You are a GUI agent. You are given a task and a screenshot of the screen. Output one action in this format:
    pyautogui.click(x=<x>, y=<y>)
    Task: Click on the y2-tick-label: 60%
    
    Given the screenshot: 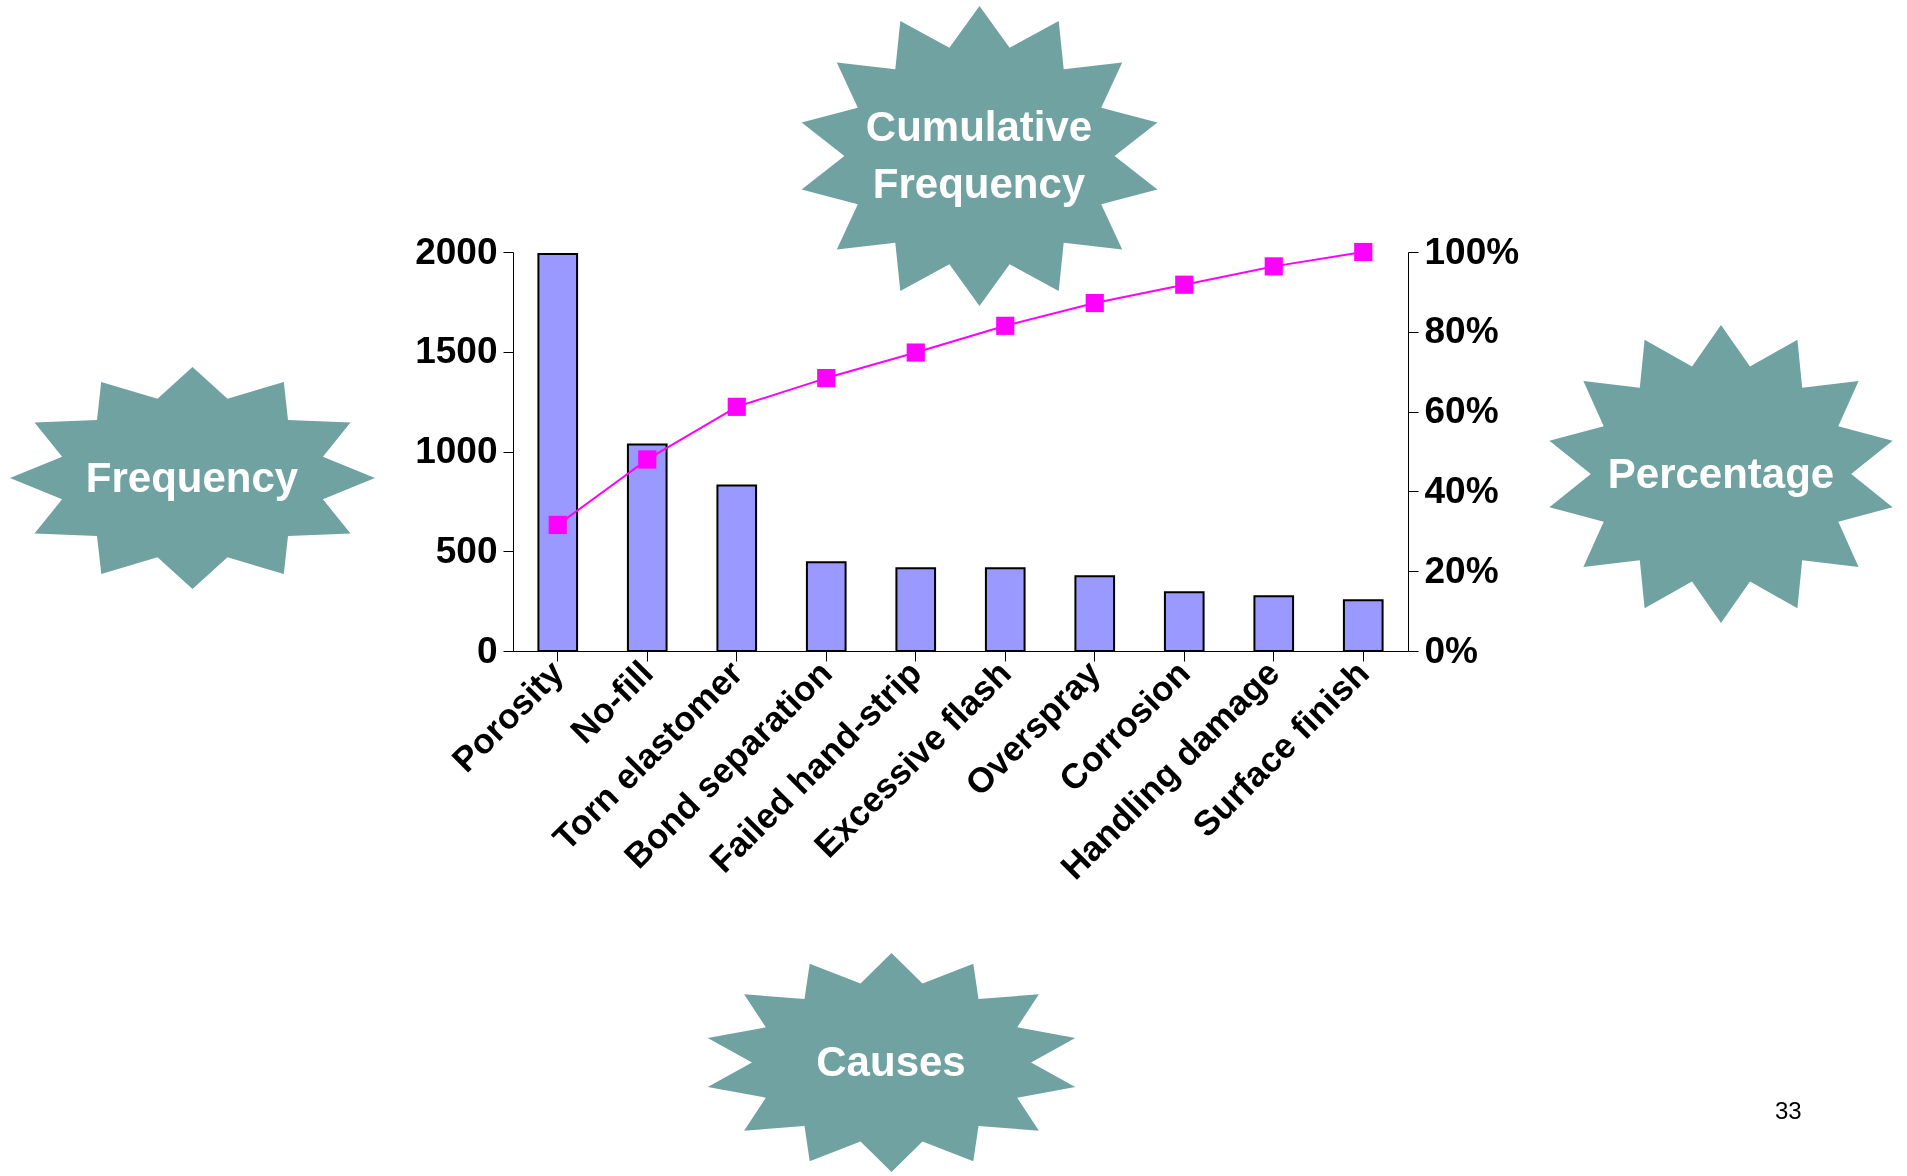 What is the action you would take?
    pyautogui.click(x=1461, y=411)
    